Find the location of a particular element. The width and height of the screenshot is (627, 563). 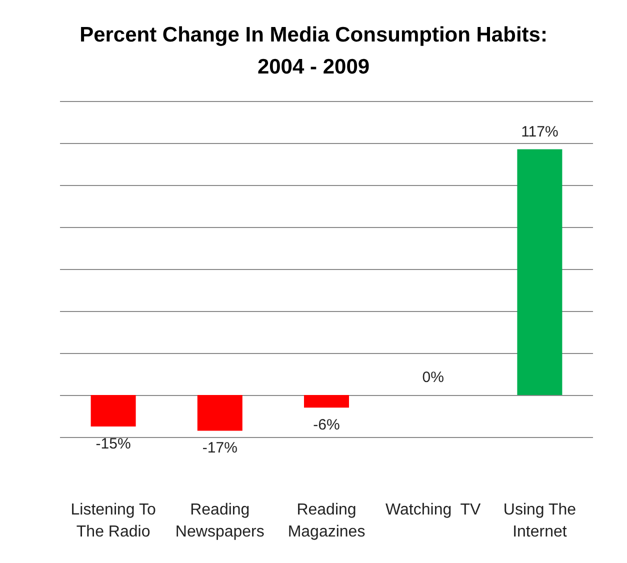

data-label: -17% is located at coordinates (220, 448).